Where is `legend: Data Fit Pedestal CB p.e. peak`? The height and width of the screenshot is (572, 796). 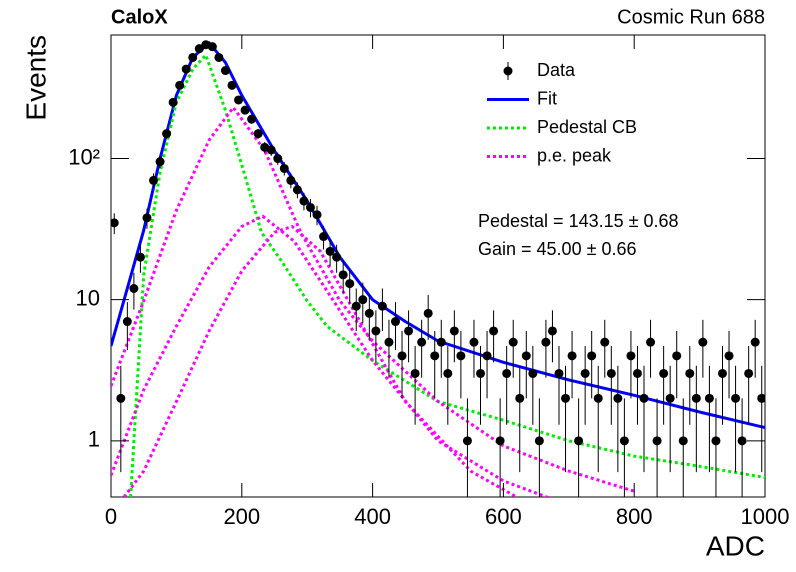 legend: Data Fit Pedestal CB p.e. peak is located at coordinates (562, 112).